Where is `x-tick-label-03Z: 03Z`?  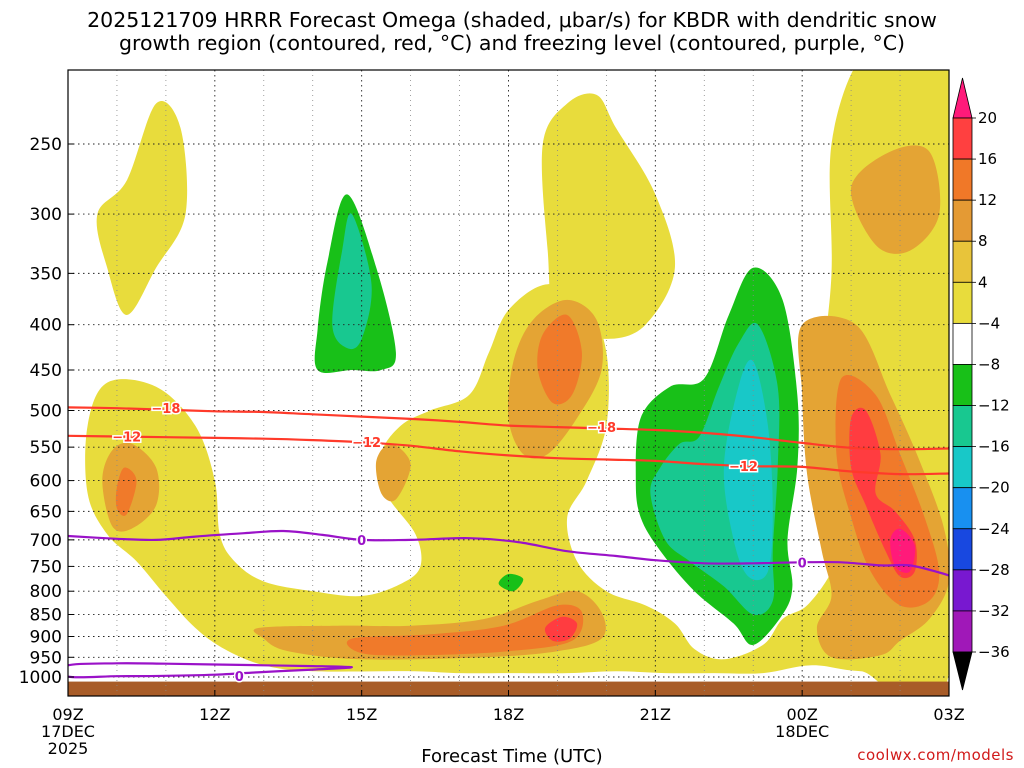 x-tick-label-03Z: 03Z is located at coordinates (948, 714).